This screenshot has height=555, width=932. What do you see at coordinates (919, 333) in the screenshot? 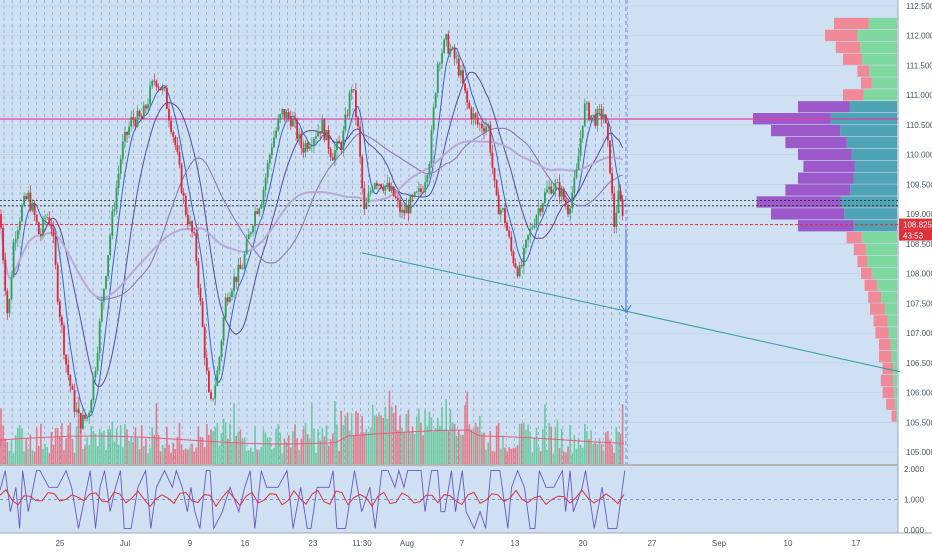
I see `price-tick-label: 107.000` at bounding box center [919, 333].